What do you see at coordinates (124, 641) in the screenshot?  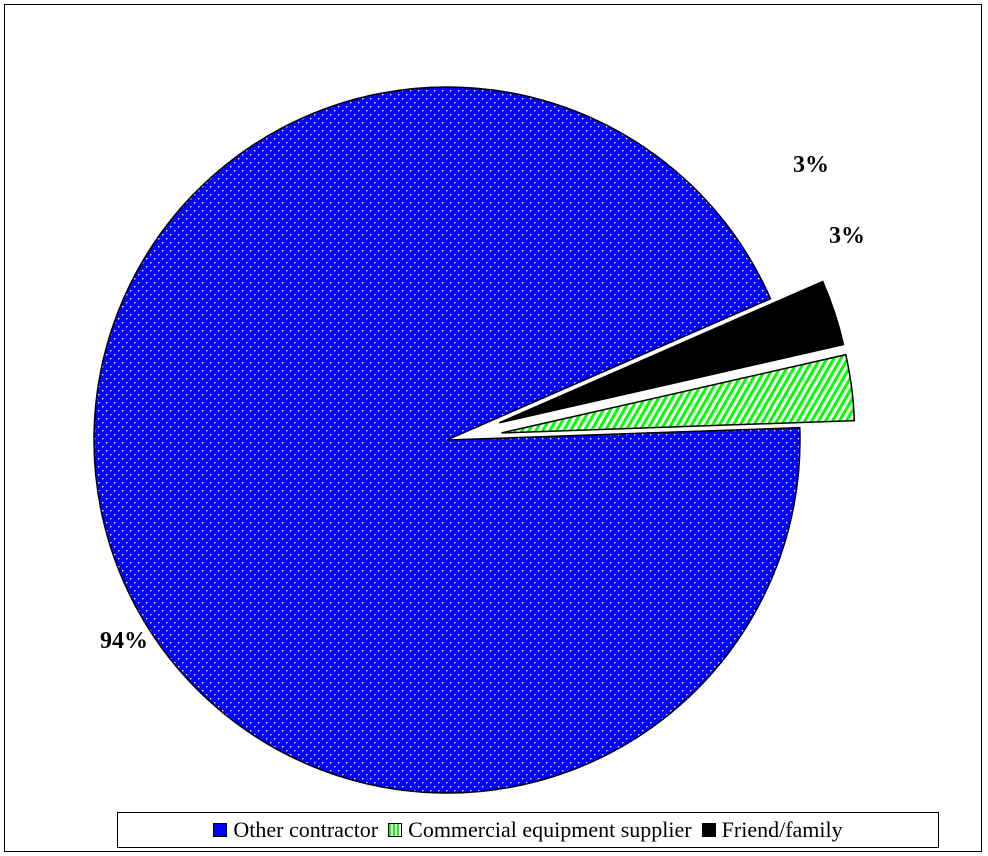 I see `data-label-other-contractor: 94%` at bounding box center [124, 641].